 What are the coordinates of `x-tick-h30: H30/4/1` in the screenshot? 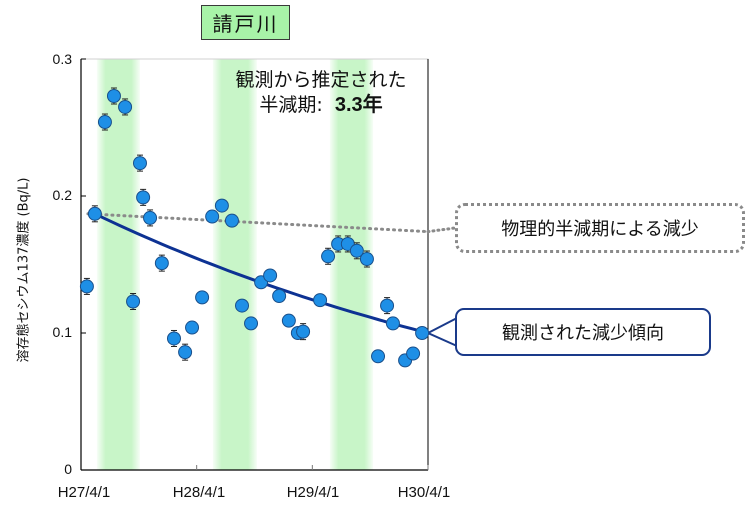 It's located at (424, 492).